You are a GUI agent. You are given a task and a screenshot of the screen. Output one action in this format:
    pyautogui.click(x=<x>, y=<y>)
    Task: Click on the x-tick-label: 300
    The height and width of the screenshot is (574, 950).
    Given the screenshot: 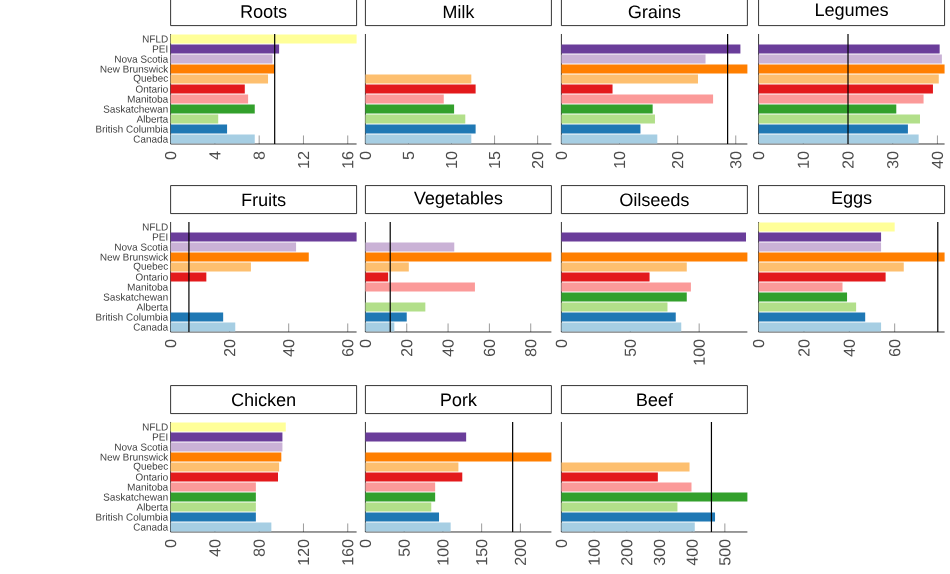 What is the action you would take?
    pyautogui.click(x=659, y=552)
    